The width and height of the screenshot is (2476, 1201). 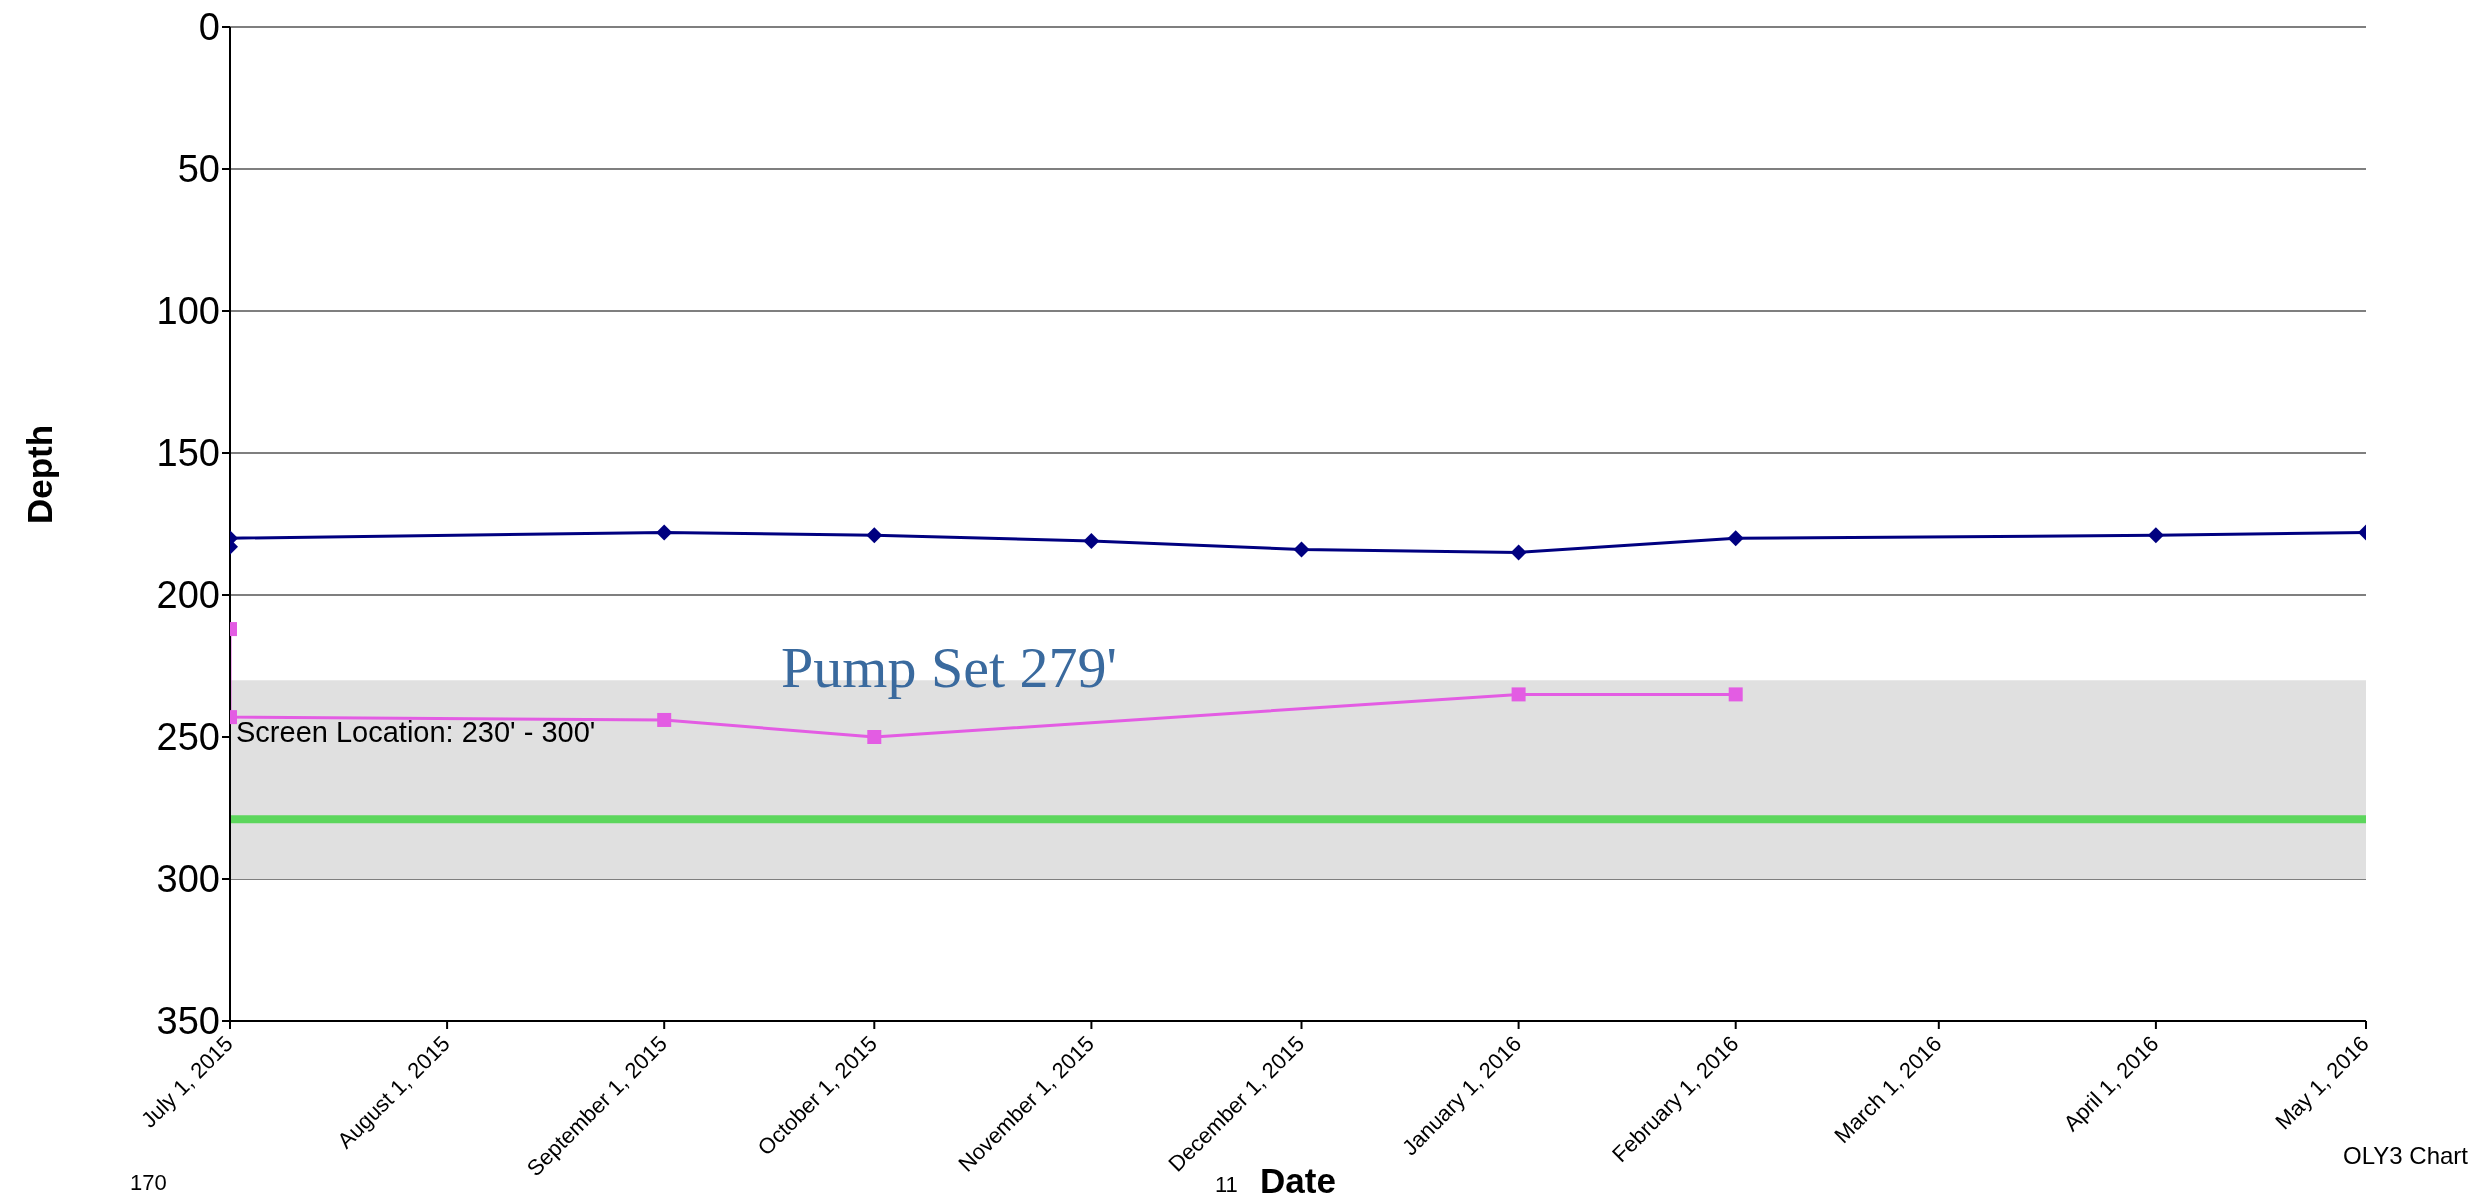 I want to click on y-tick-label: 300, so click(x=188, y=879).